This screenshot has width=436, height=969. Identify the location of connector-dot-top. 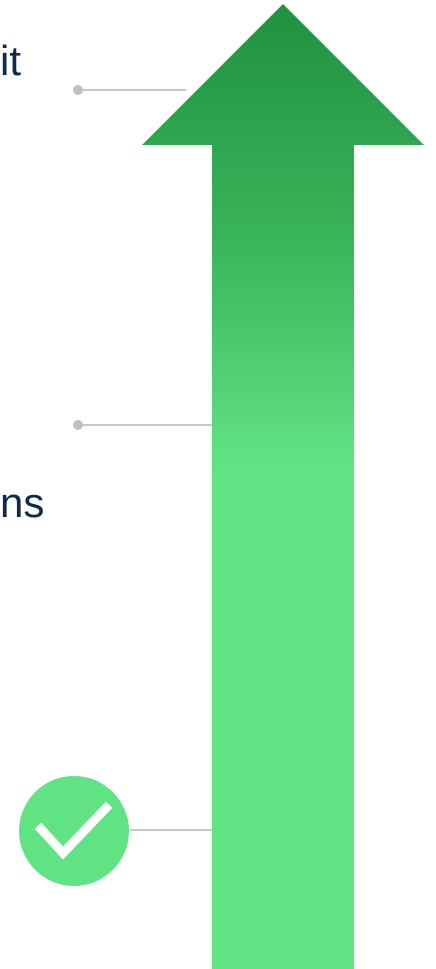
(78, 90).